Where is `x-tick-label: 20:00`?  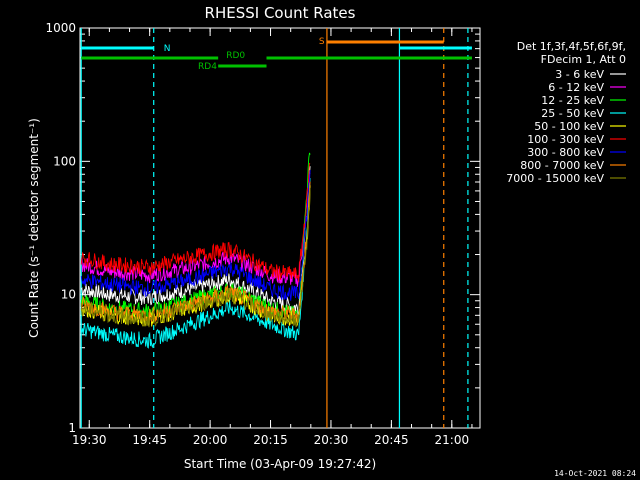 x-tick-label: 20:00 is located at coordinates (210, 440).